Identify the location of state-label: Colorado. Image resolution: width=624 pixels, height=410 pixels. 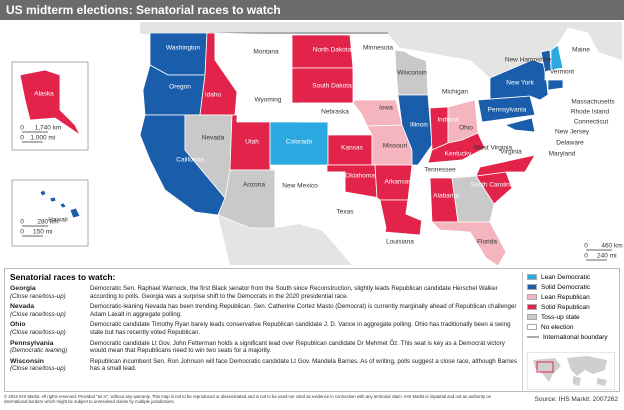
(299, 142).